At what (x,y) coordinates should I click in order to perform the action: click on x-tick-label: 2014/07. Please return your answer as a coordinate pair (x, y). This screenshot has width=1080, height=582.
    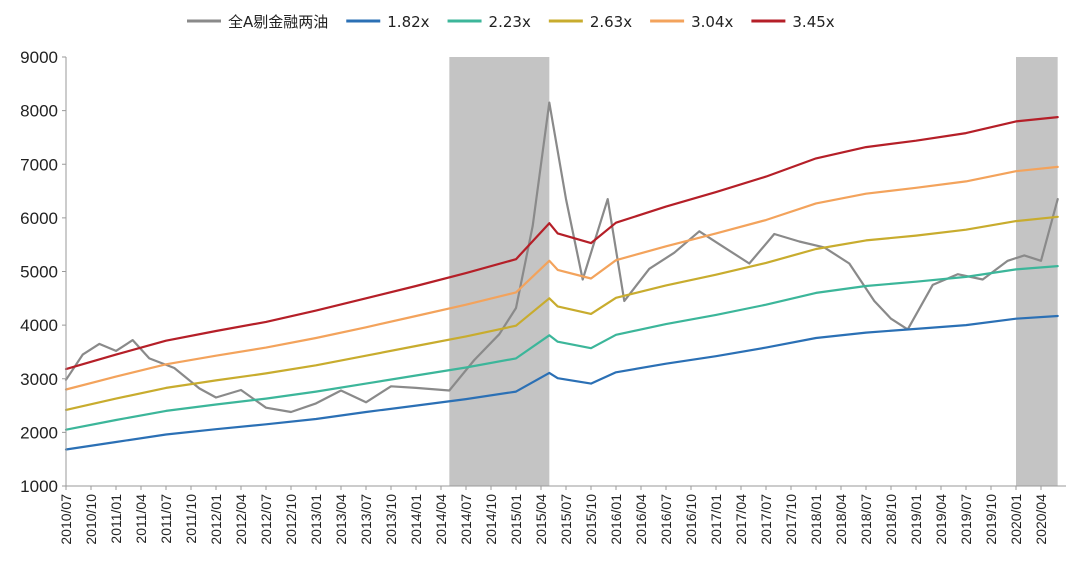
    Looking at the image, I should click on (466, 519).